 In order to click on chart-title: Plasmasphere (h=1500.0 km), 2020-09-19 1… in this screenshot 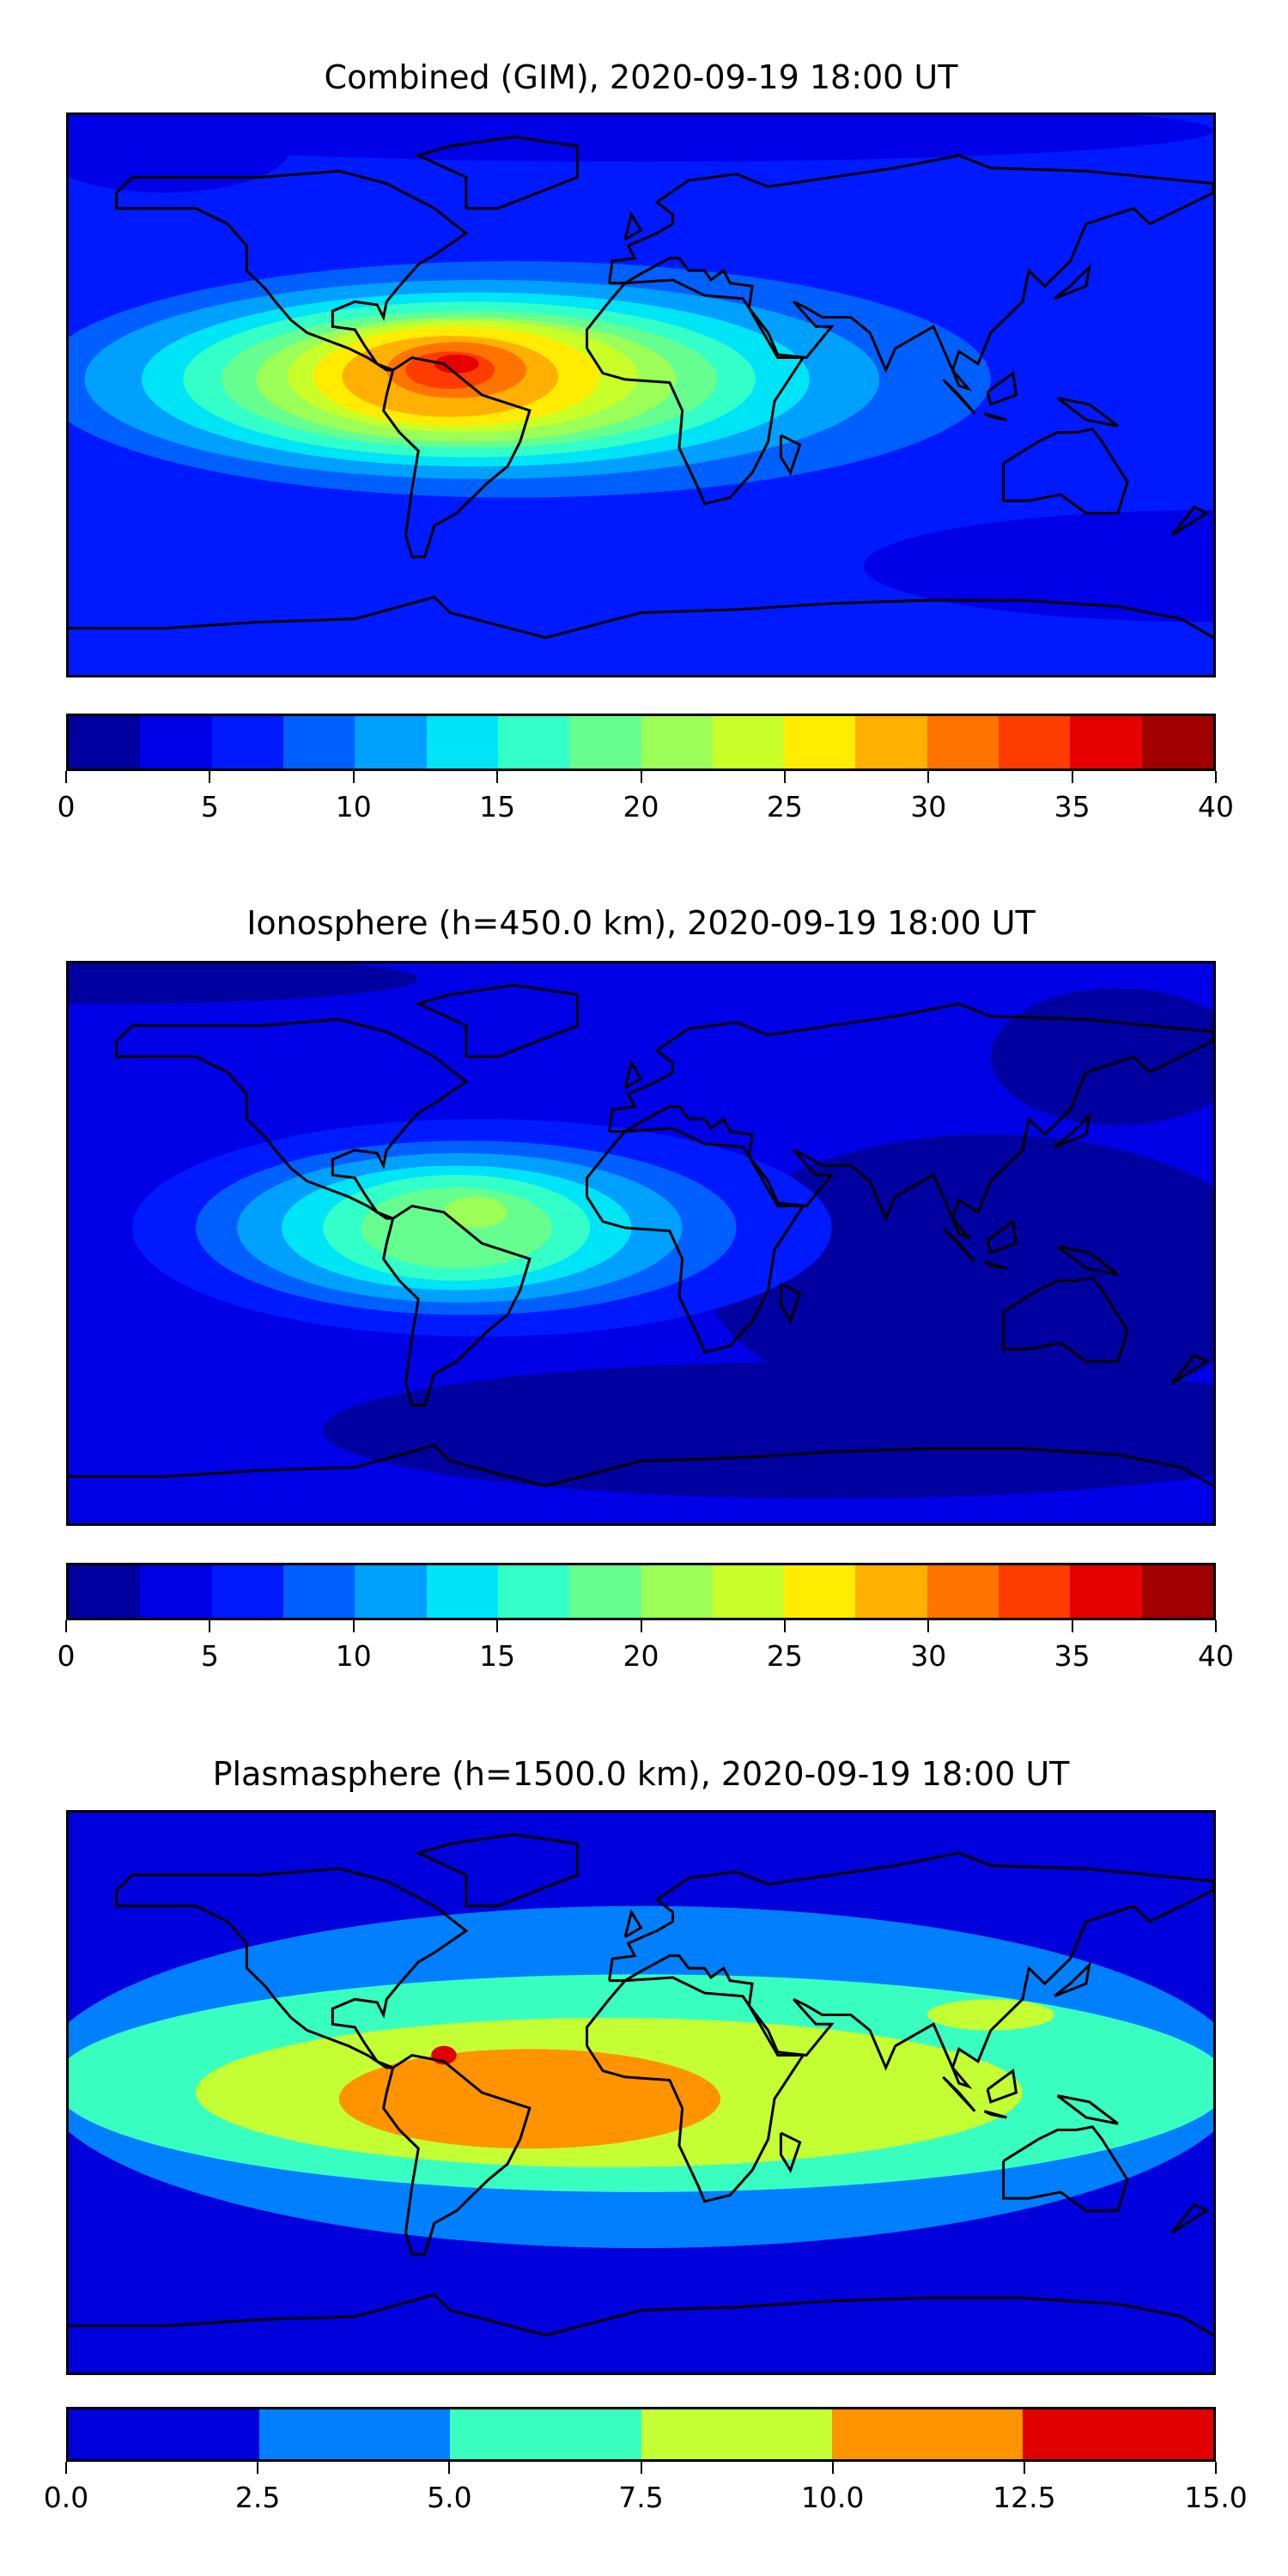, I will do `click(641, 1774)`.